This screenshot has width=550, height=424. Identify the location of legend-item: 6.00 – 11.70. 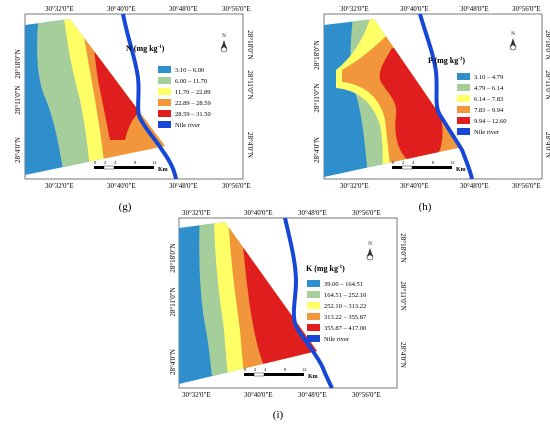
(191, 81).